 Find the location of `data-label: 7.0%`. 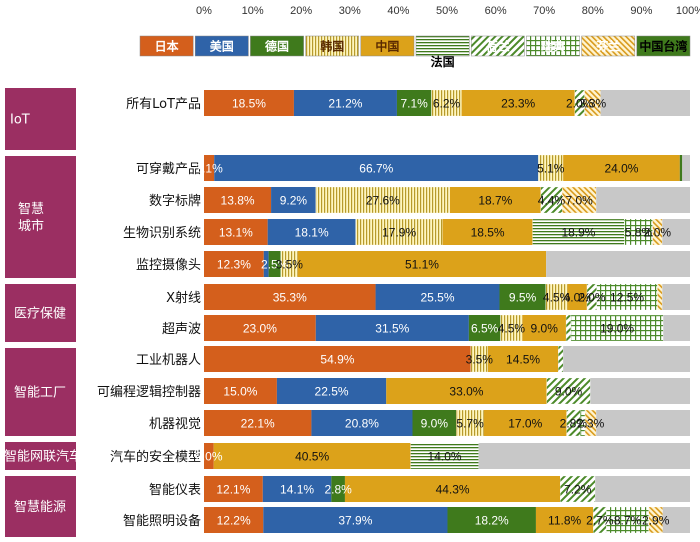

data-label: 7.0% is located at coordinates (580, 201).